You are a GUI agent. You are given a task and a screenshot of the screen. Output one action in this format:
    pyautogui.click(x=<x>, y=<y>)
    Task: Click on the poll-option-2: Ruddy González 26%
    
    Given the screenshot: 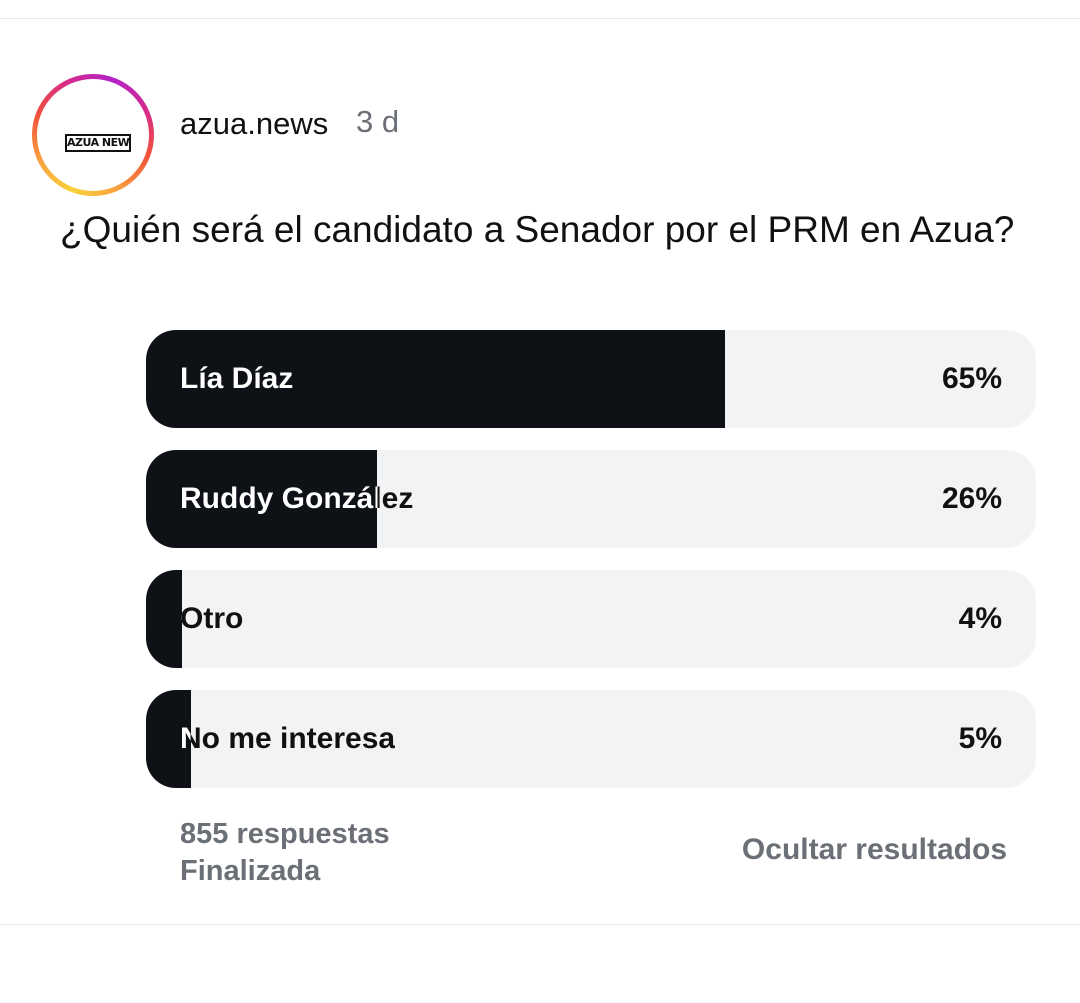 What is the action you would take?
    pyautogui.click(x=591, y=499)
    